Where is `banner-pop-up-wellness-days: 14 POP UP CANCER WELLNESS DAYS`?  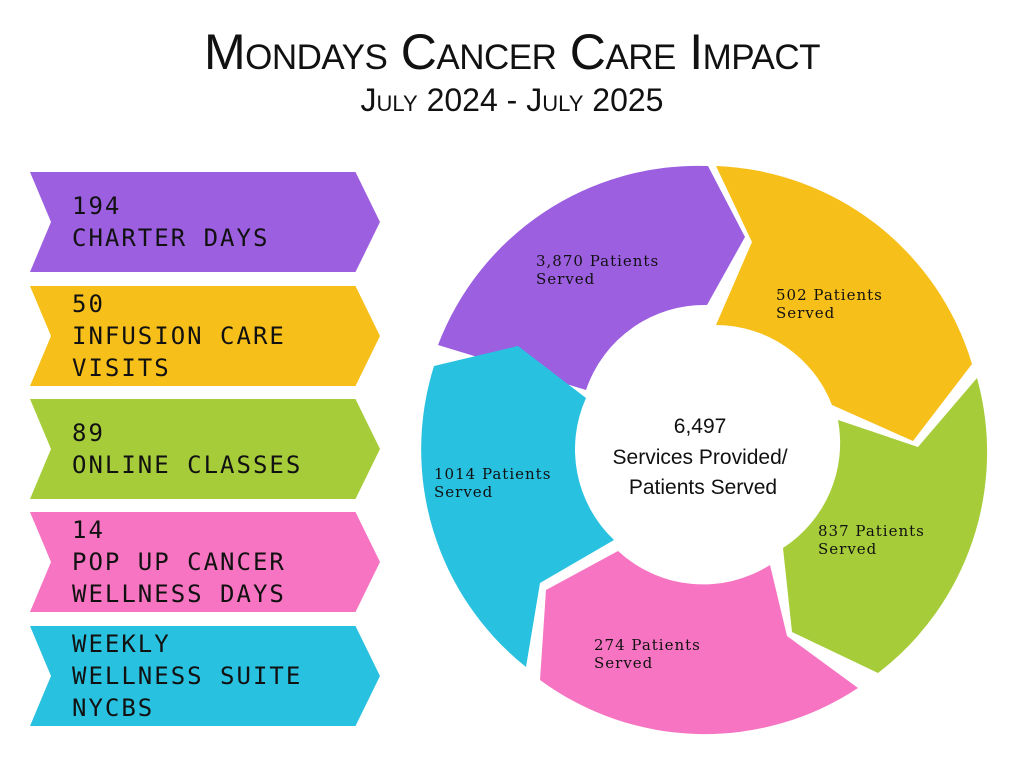 banner-pop-up-wellness-days: 14 POP UP CANCER WELLNESS DAYS is located at coordinates (205, 562).